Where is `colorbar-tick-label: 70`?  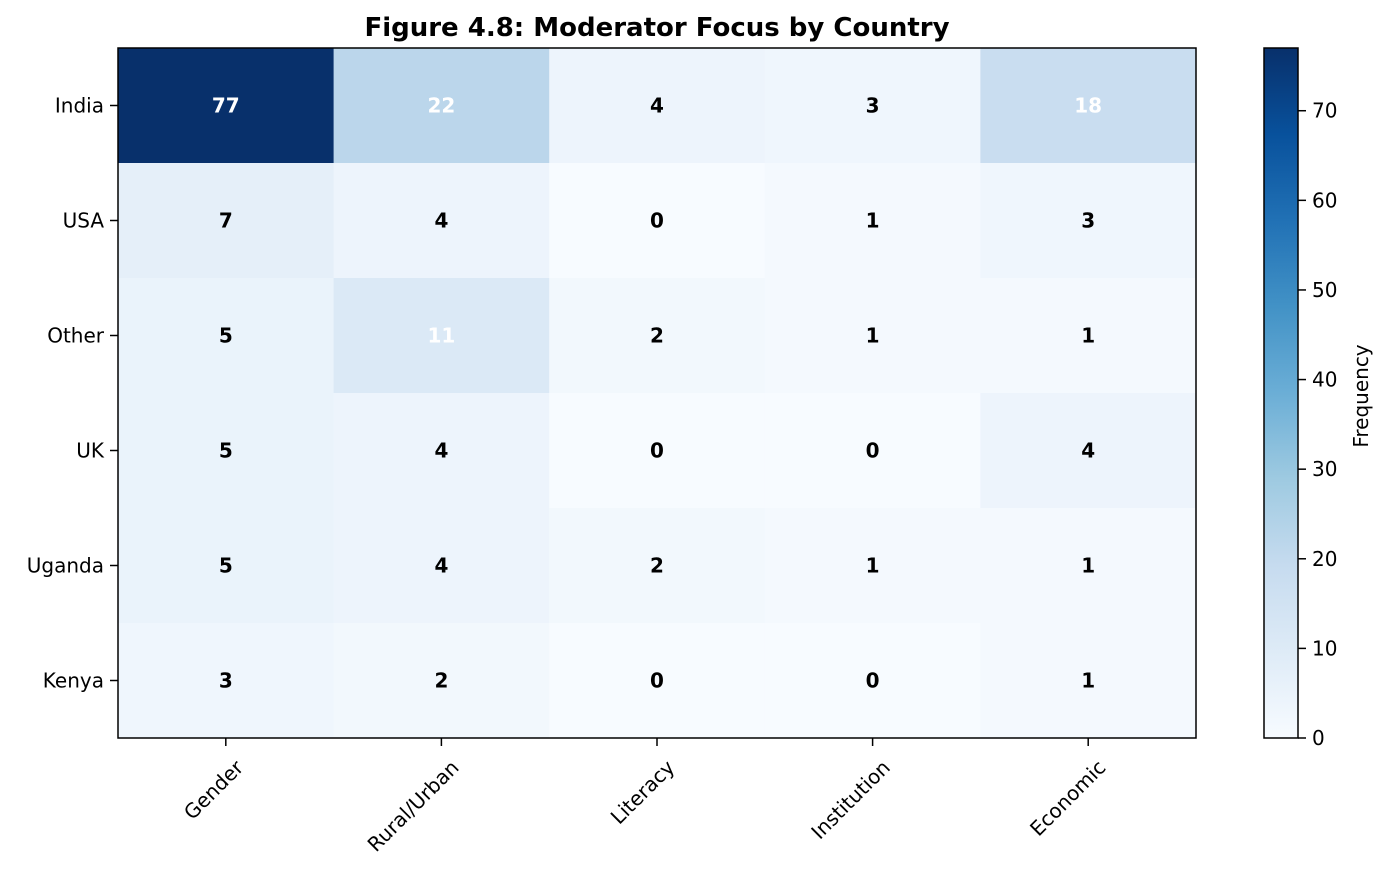
colorbar-tick-label: 70 is located at coordinates (1324, 111).